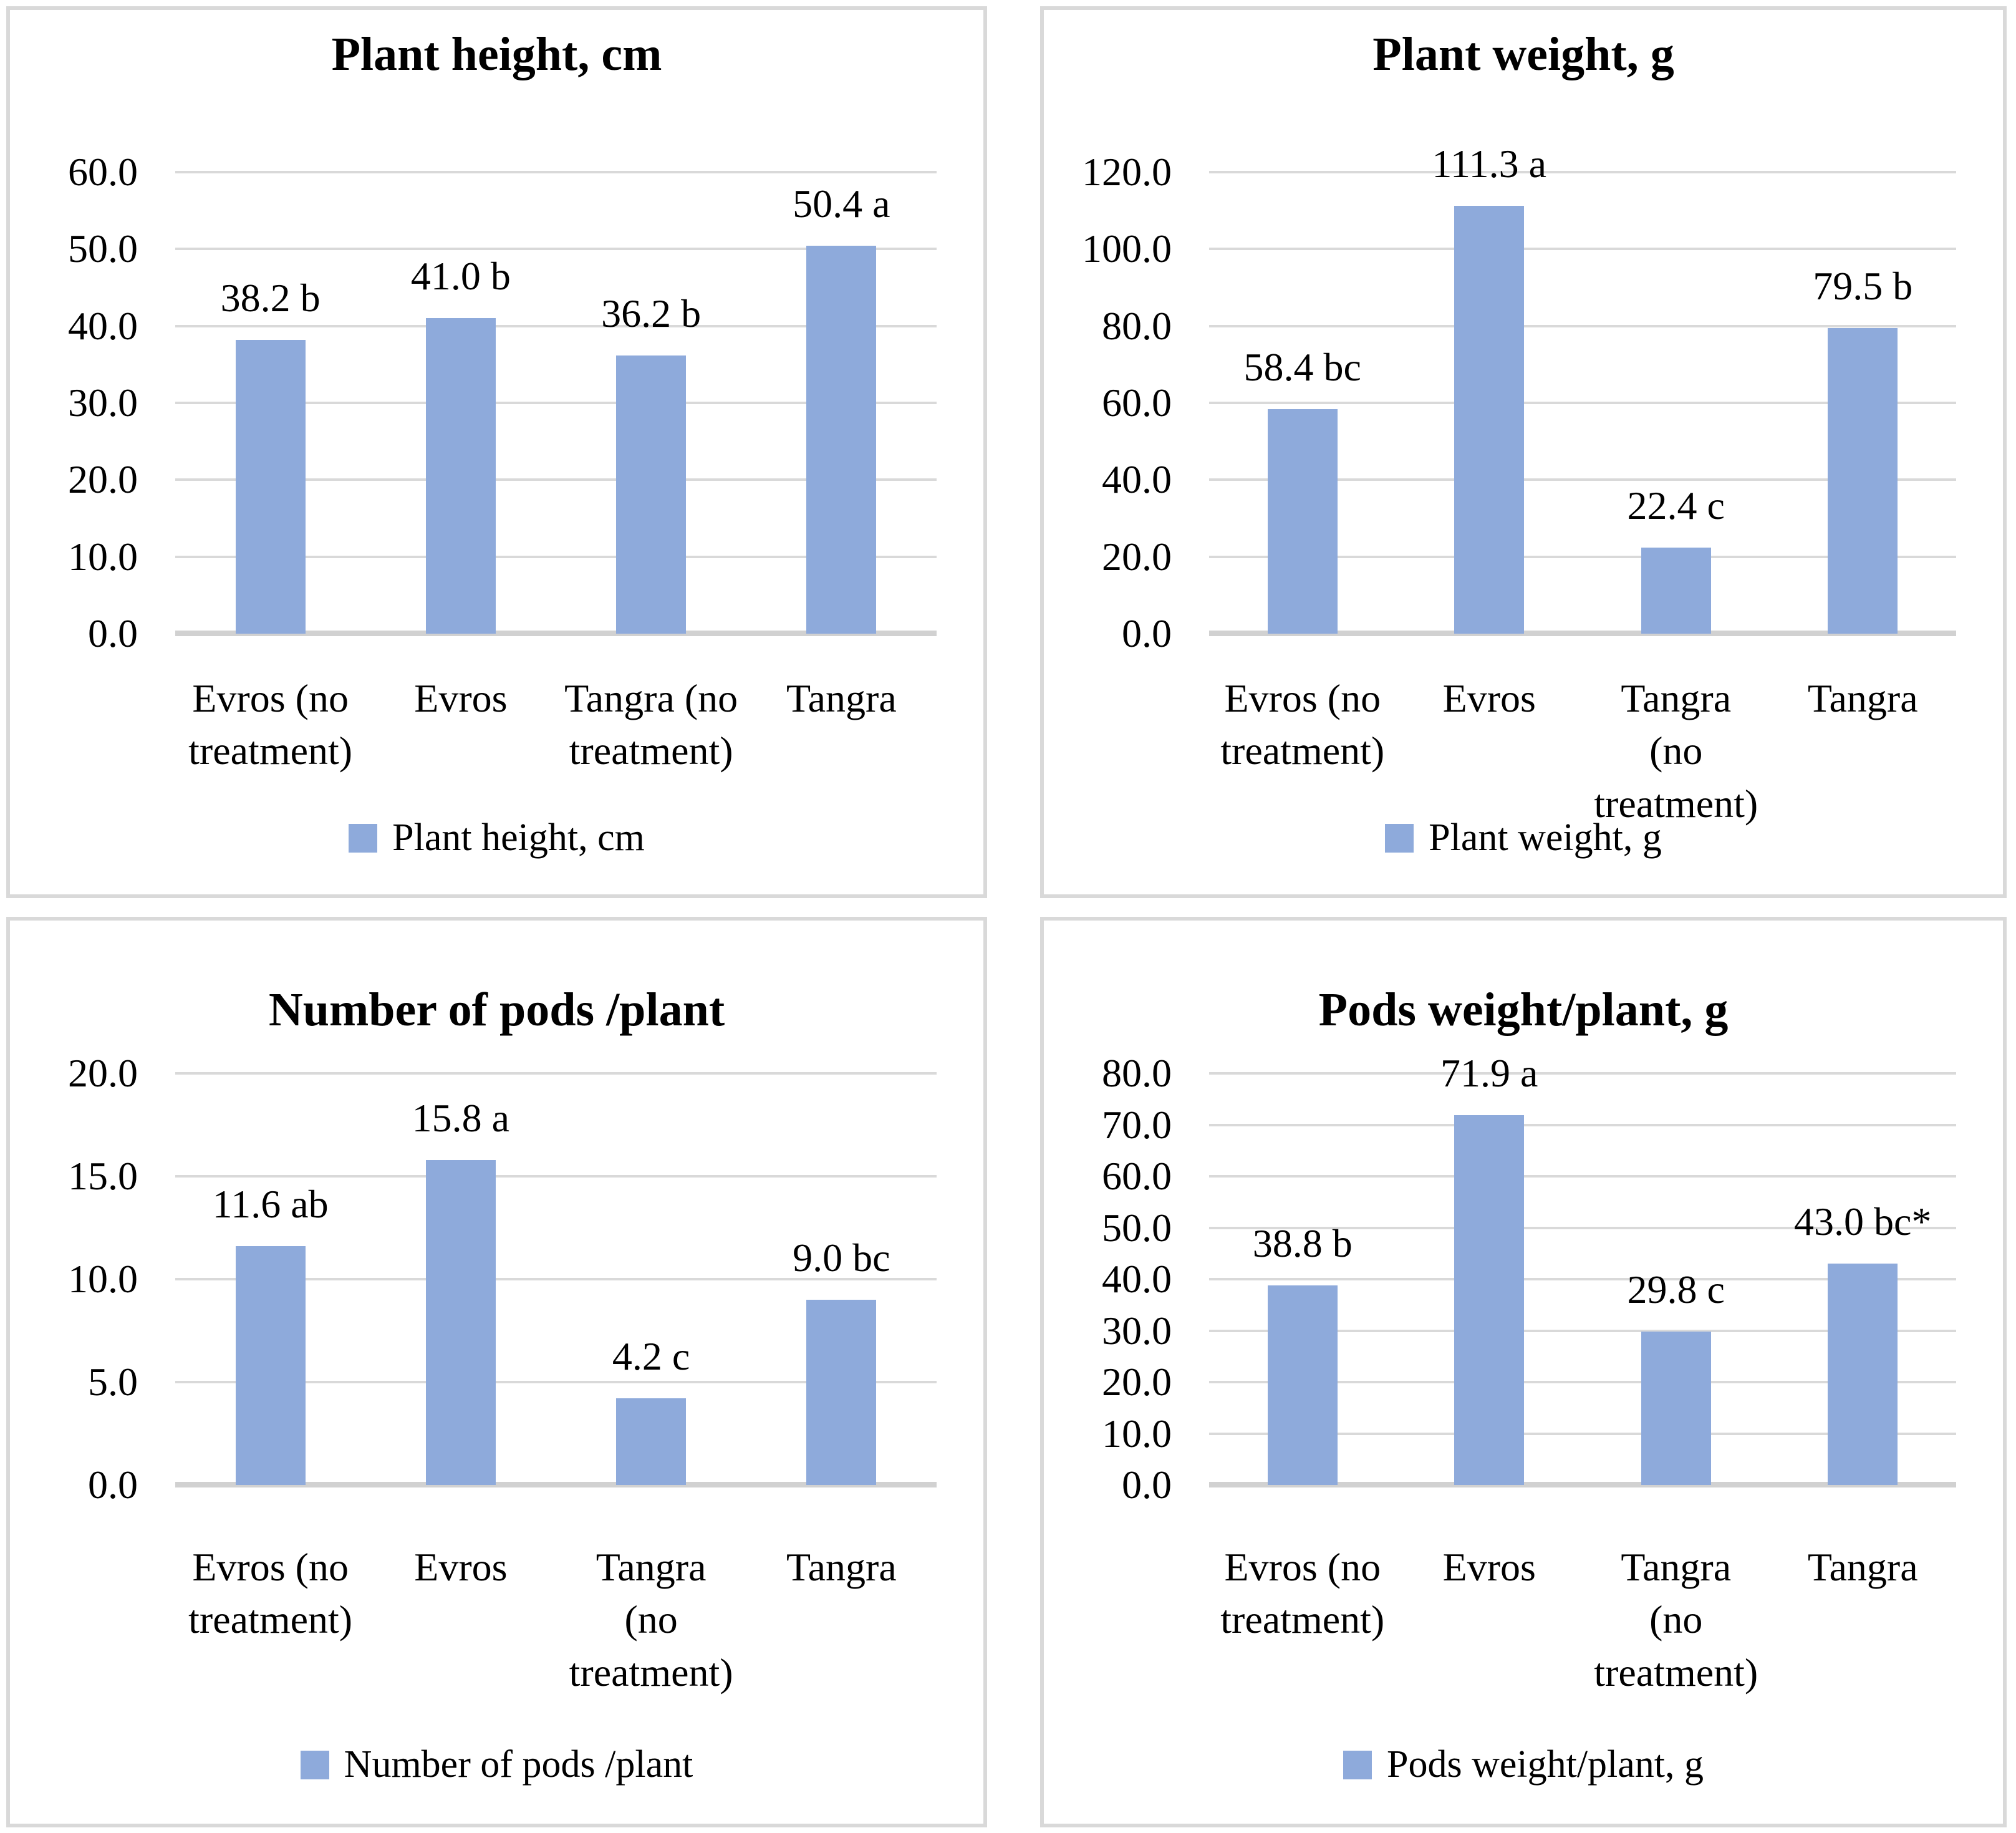 This screenshot has height=1833, width=2016. What do you see at coordinates (1302, 1243) in the screenshot?
I see `bar-value-label: 38.8 b` at bounding box center [1302, 1243].